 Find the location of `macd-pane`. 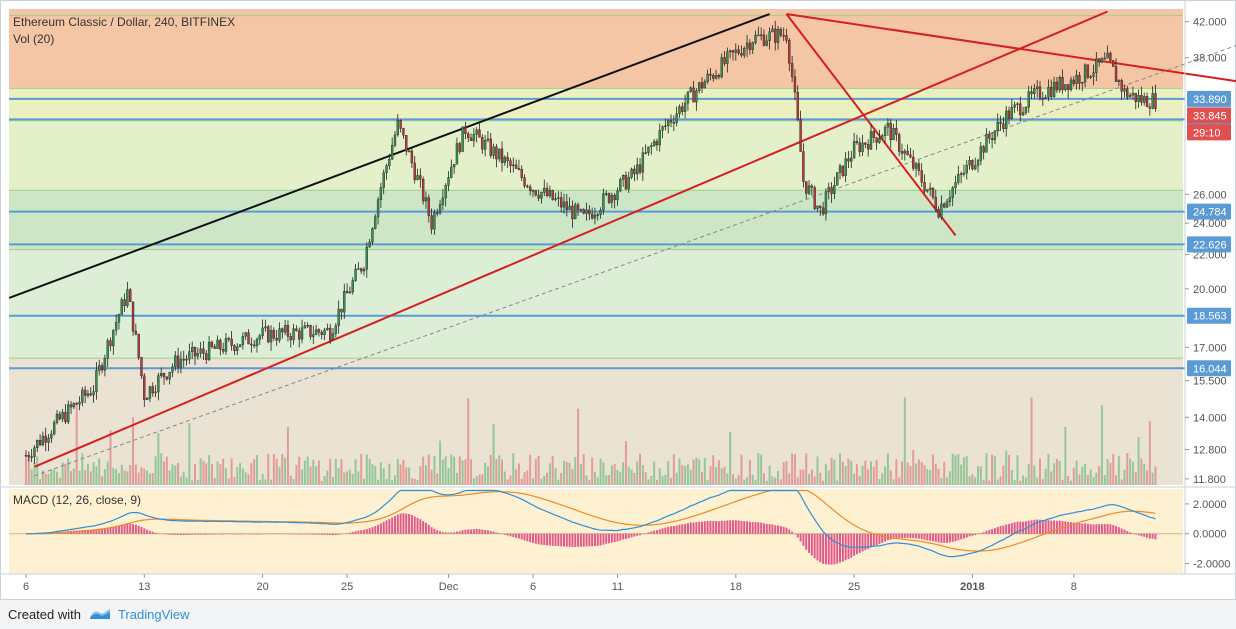

macd-pane is located at coordinates (618, 530).